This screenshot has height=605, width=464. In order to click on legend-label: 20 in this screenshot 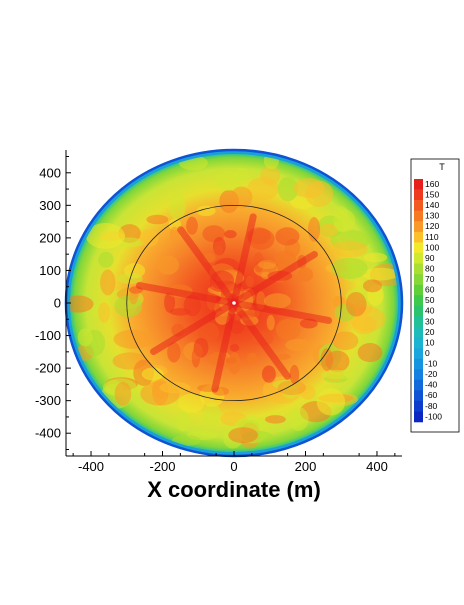, I will do `click(430, 332)`.